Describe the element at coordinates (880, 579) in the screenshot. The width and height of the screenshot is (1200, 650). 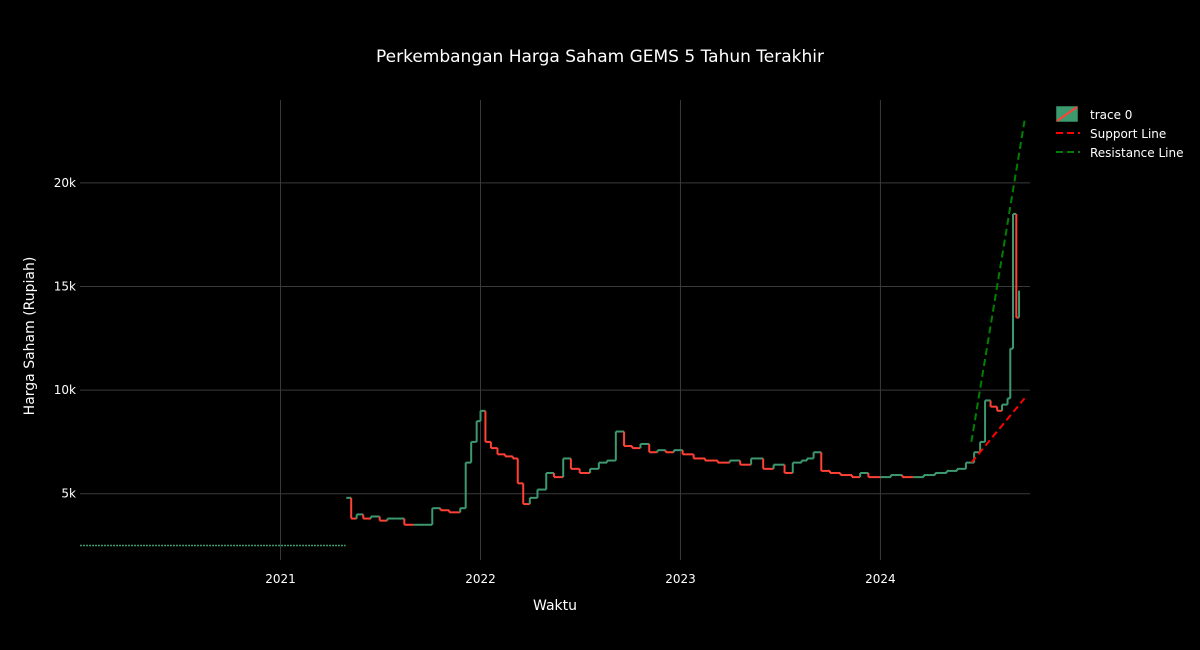
I see `x-tick-label: 2024` at that location.